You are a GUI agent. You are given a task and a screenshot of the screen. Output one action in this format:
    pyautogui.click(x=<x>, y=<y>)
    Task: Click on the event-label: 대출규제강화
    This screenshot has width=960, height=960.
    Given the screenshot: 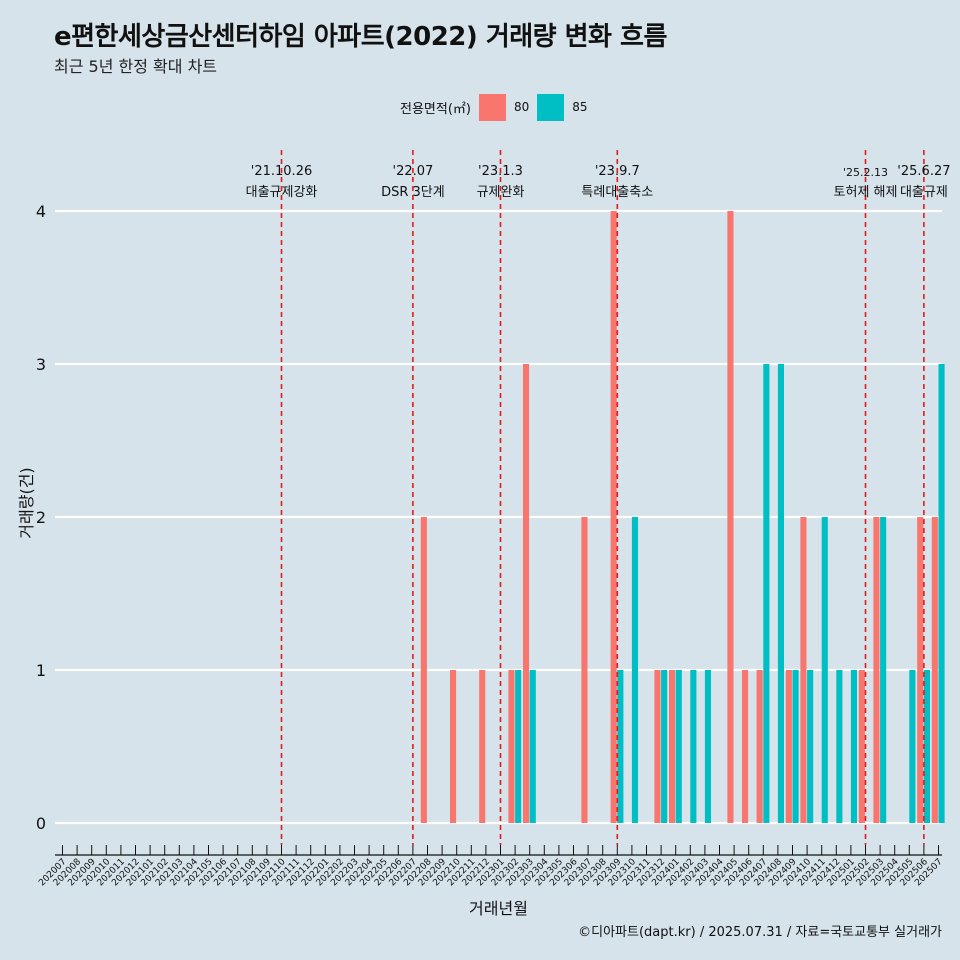 What is the action you would take?
    pyautogui.click(x=282, y=192)
    